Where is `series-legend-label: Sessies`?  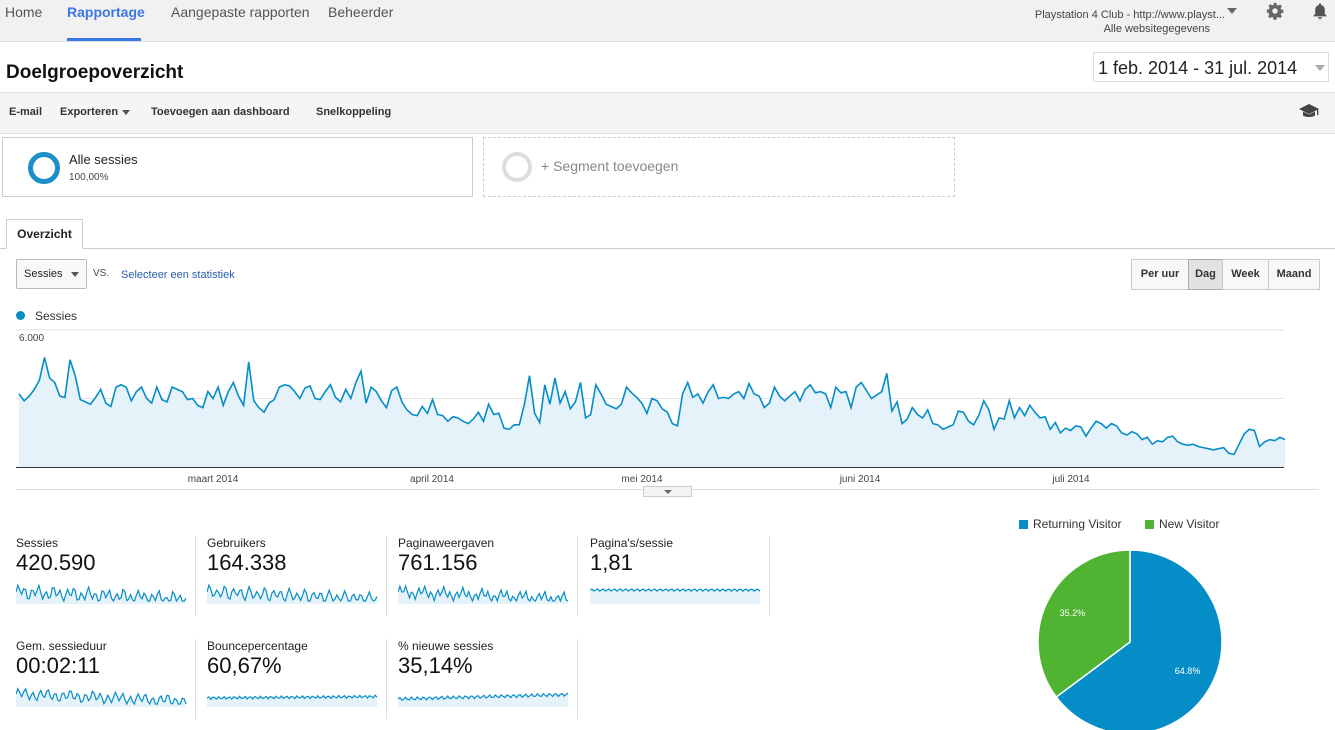 series-legend-label: Sessies is located at coordinates (56, 316).